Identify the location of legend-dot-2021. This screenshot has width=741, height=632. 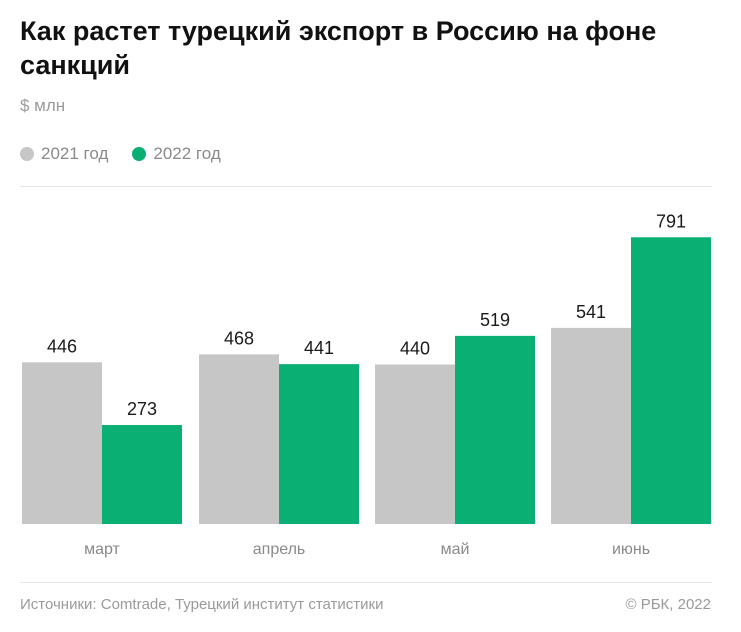
(27, 154).